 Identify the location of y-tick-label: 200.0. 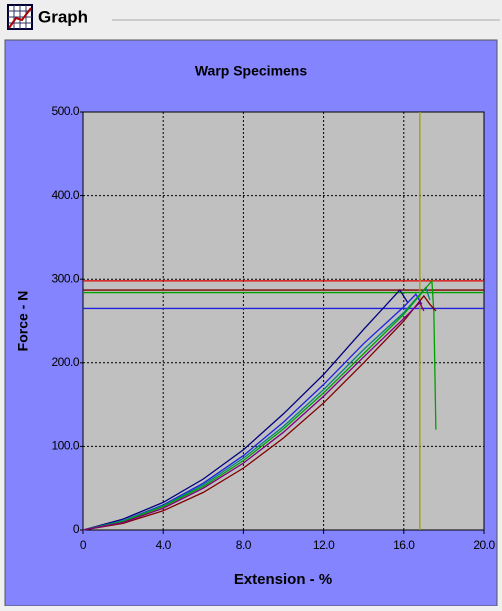
(65, 362).